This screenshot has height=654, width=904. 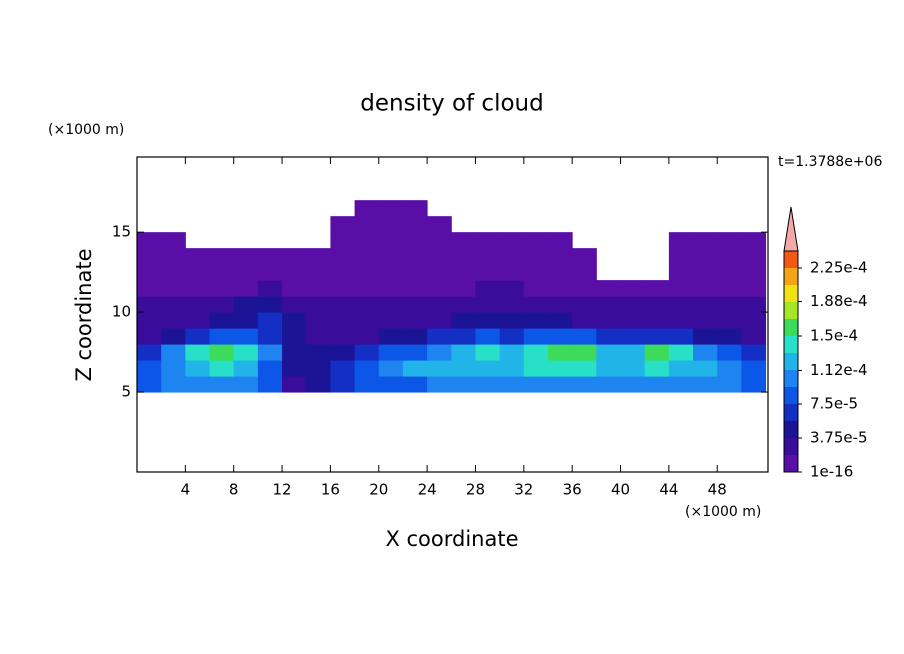 I want to click on colorbar-tick-label: 1e-16, so click(x=831, y=472).